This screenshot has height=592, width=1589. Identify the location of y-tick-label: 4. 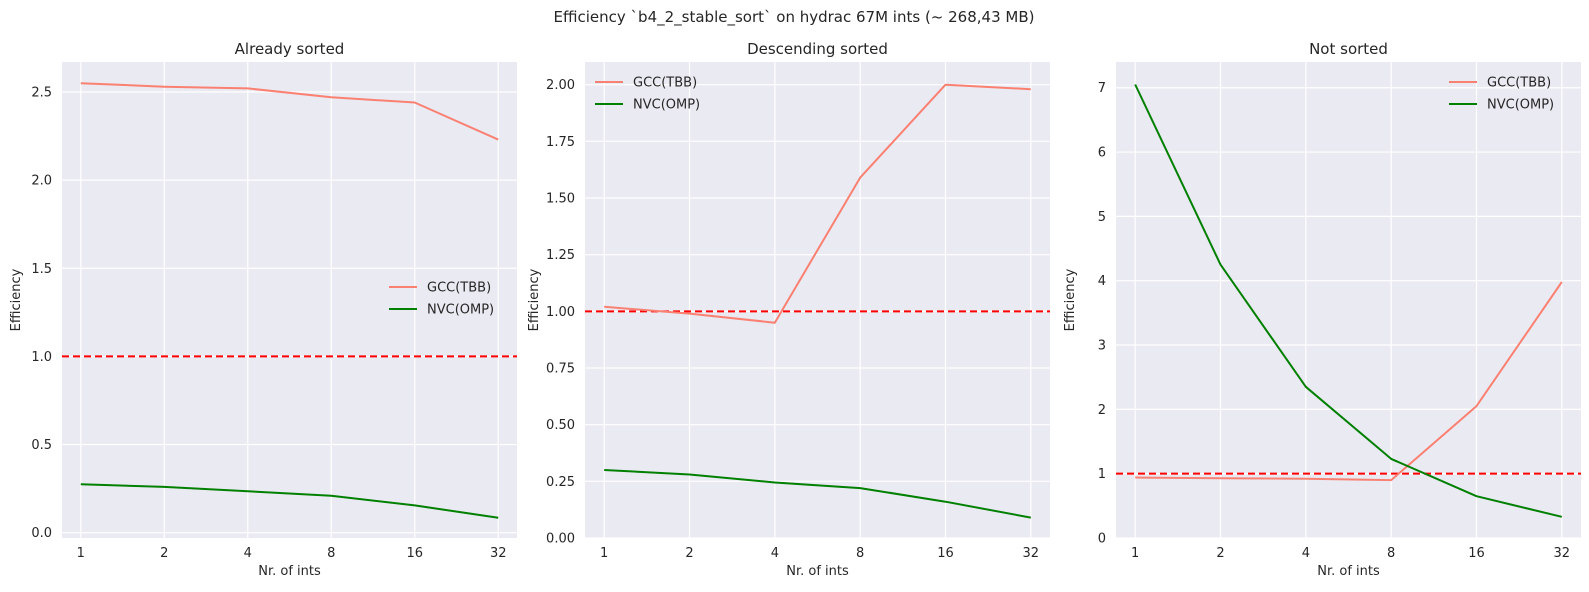
(1102, 281).